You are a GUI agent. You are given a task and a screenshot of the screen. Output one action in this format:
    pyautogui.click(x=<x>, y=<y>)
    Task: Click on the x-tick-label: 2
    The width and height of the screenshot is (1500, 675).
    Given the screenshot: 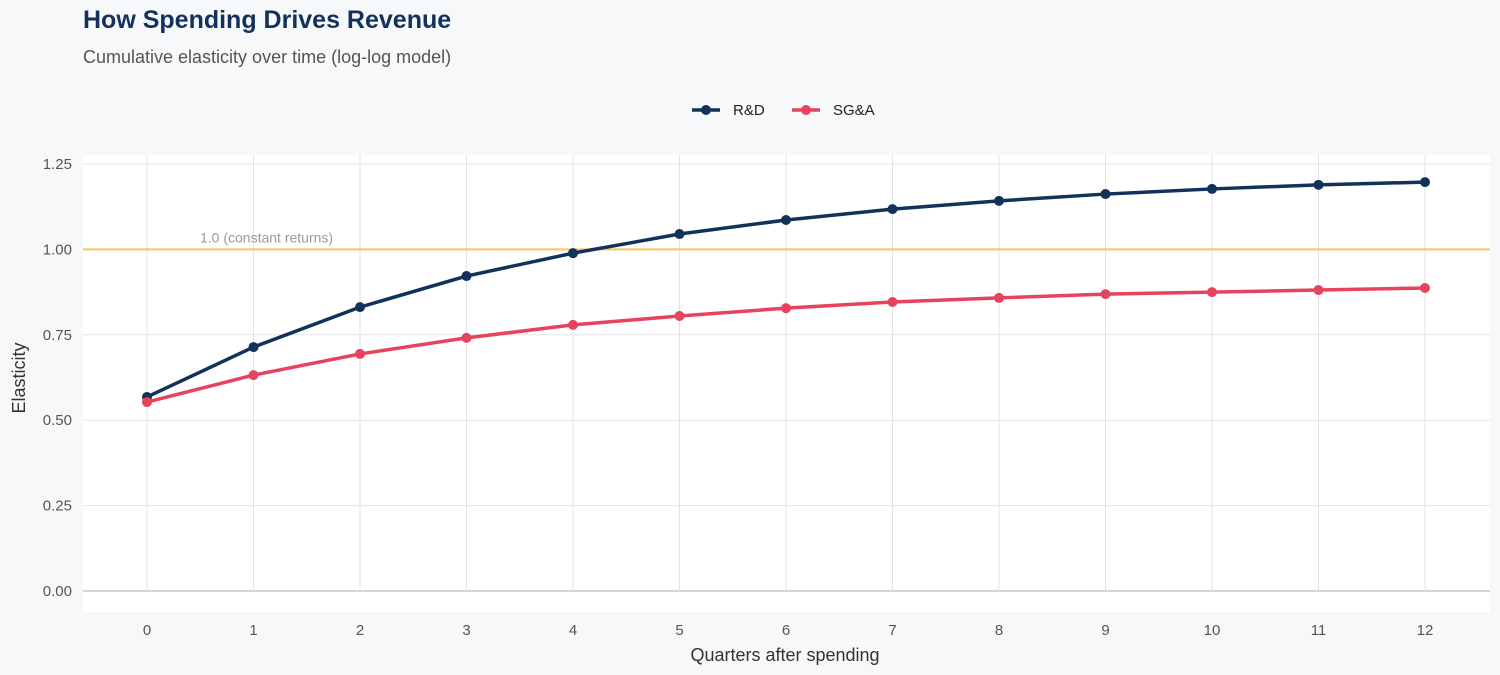 What is the action you would take?
    pyautogui.click(x=360, y=630)
    